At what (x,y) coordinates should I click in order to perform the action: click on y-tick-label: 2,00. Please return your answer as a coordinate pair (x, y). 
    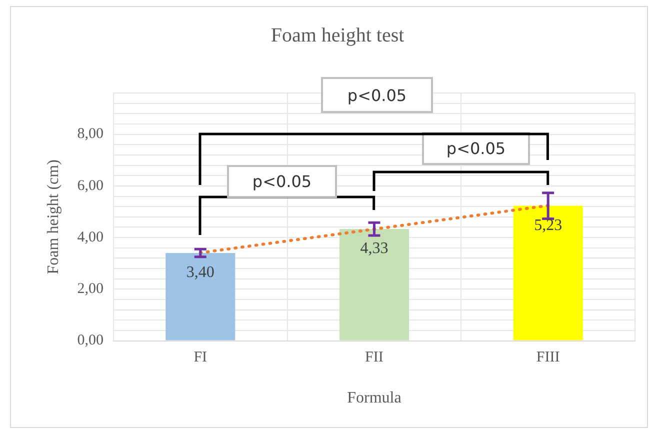
    Looking at the image, I should click on (90, 289).